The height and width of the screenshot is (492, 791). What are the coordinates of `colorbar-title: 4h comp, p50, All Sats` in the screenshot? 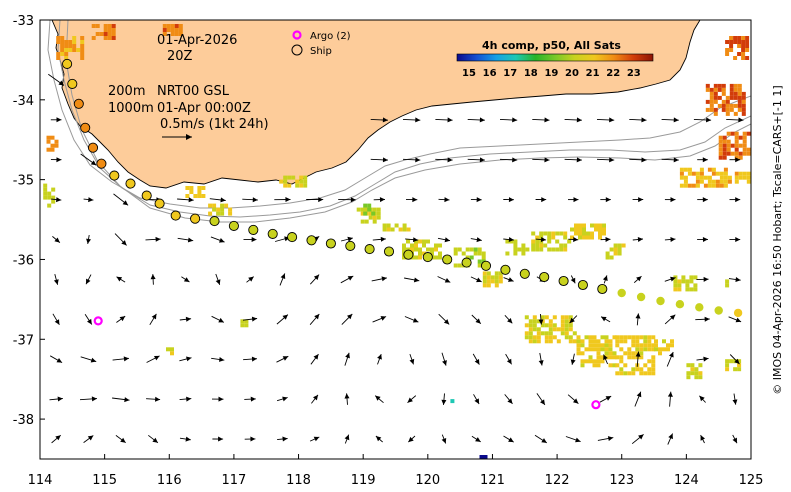 It's located at (551, 45).